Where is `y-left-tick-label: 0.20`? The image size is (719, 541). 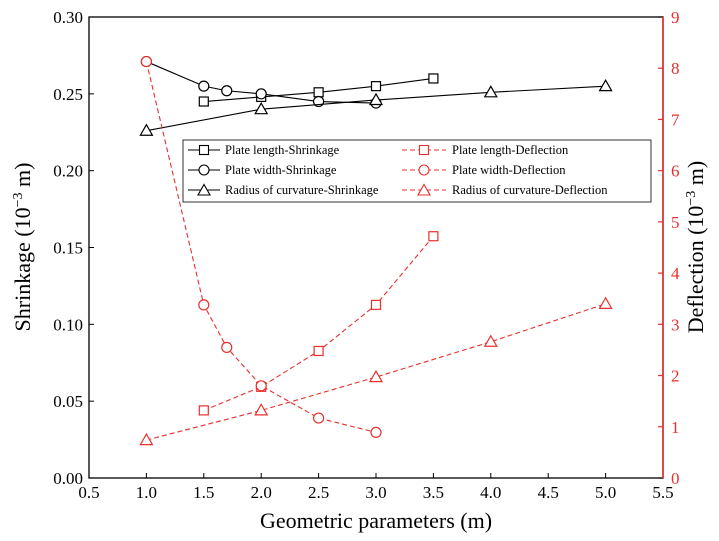 y-left-tick-label: 0.20 is located at coordinates (68, 171).